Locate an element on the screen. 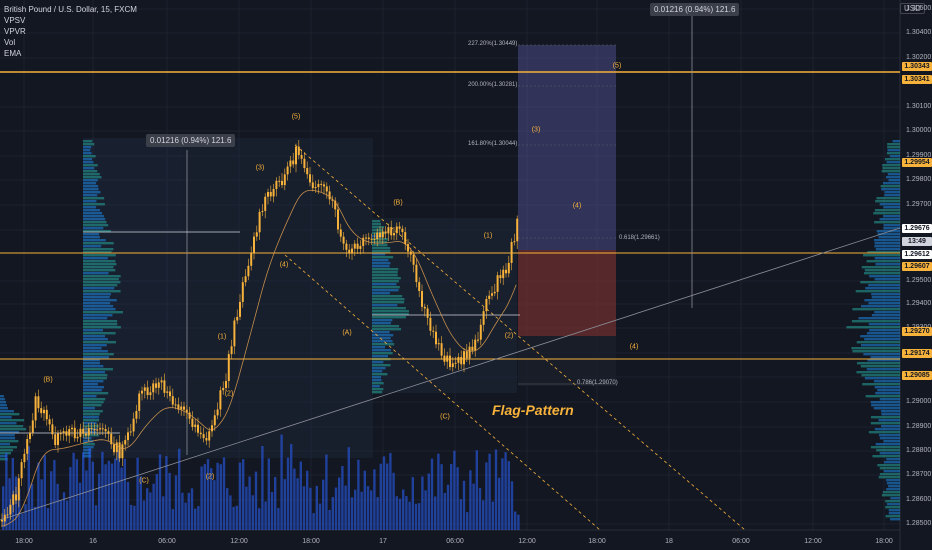  price-tick: 1.28500 is located at coordinates (919, 523).